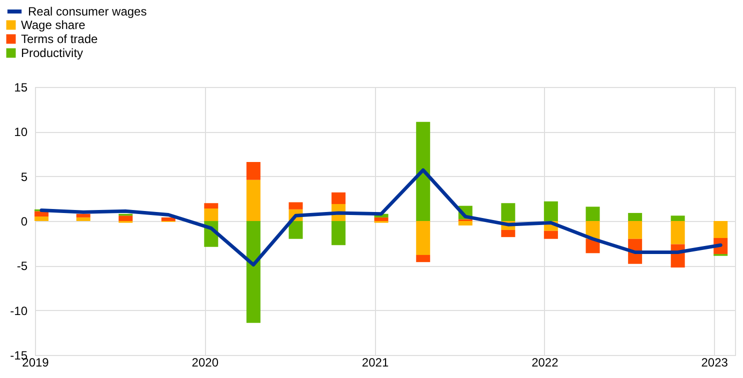 This screenshot has height=378, width=743. I want to click on x-tick-label: 2023, so click(714, 363).